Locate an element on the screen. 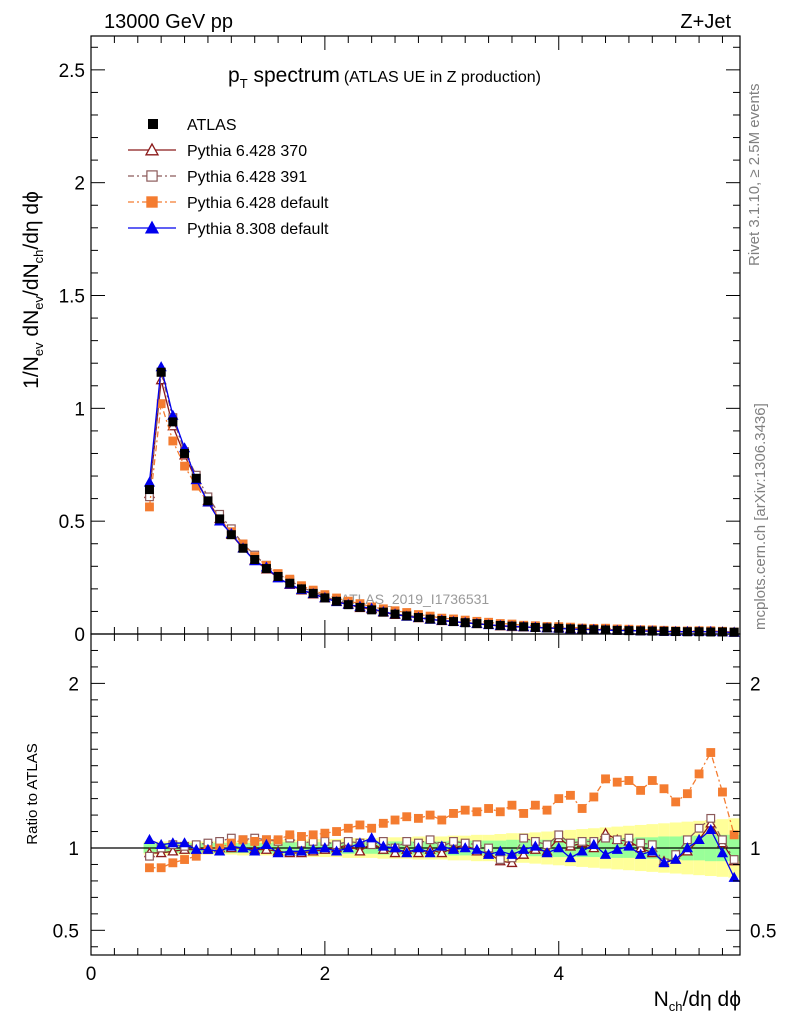  title-sub: T is located at coordinates (244, 83).